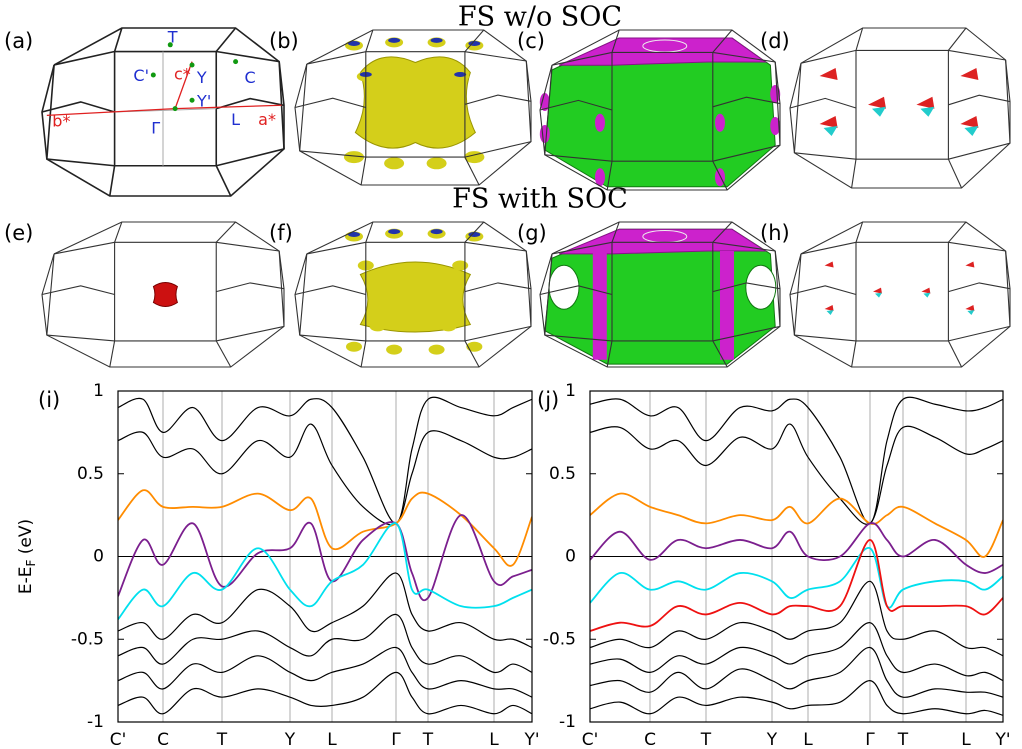 Image resolution: width=1022 pixels, height=749 pixels. Describe the element at coordinates (562, 474) in the screenshot. I see `y-tick-label: 0.5` at that location.